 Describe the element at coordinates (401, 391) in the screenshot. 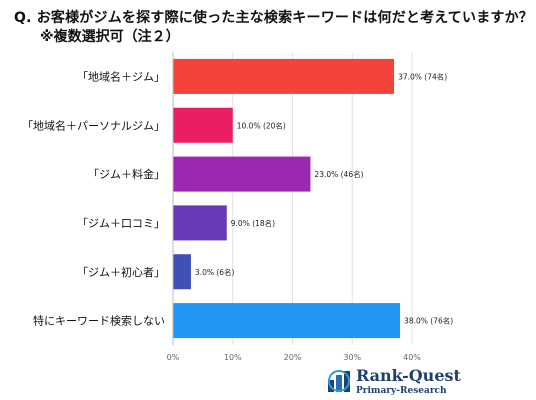

I see `brand-tagline: Primary-Research` at that location.